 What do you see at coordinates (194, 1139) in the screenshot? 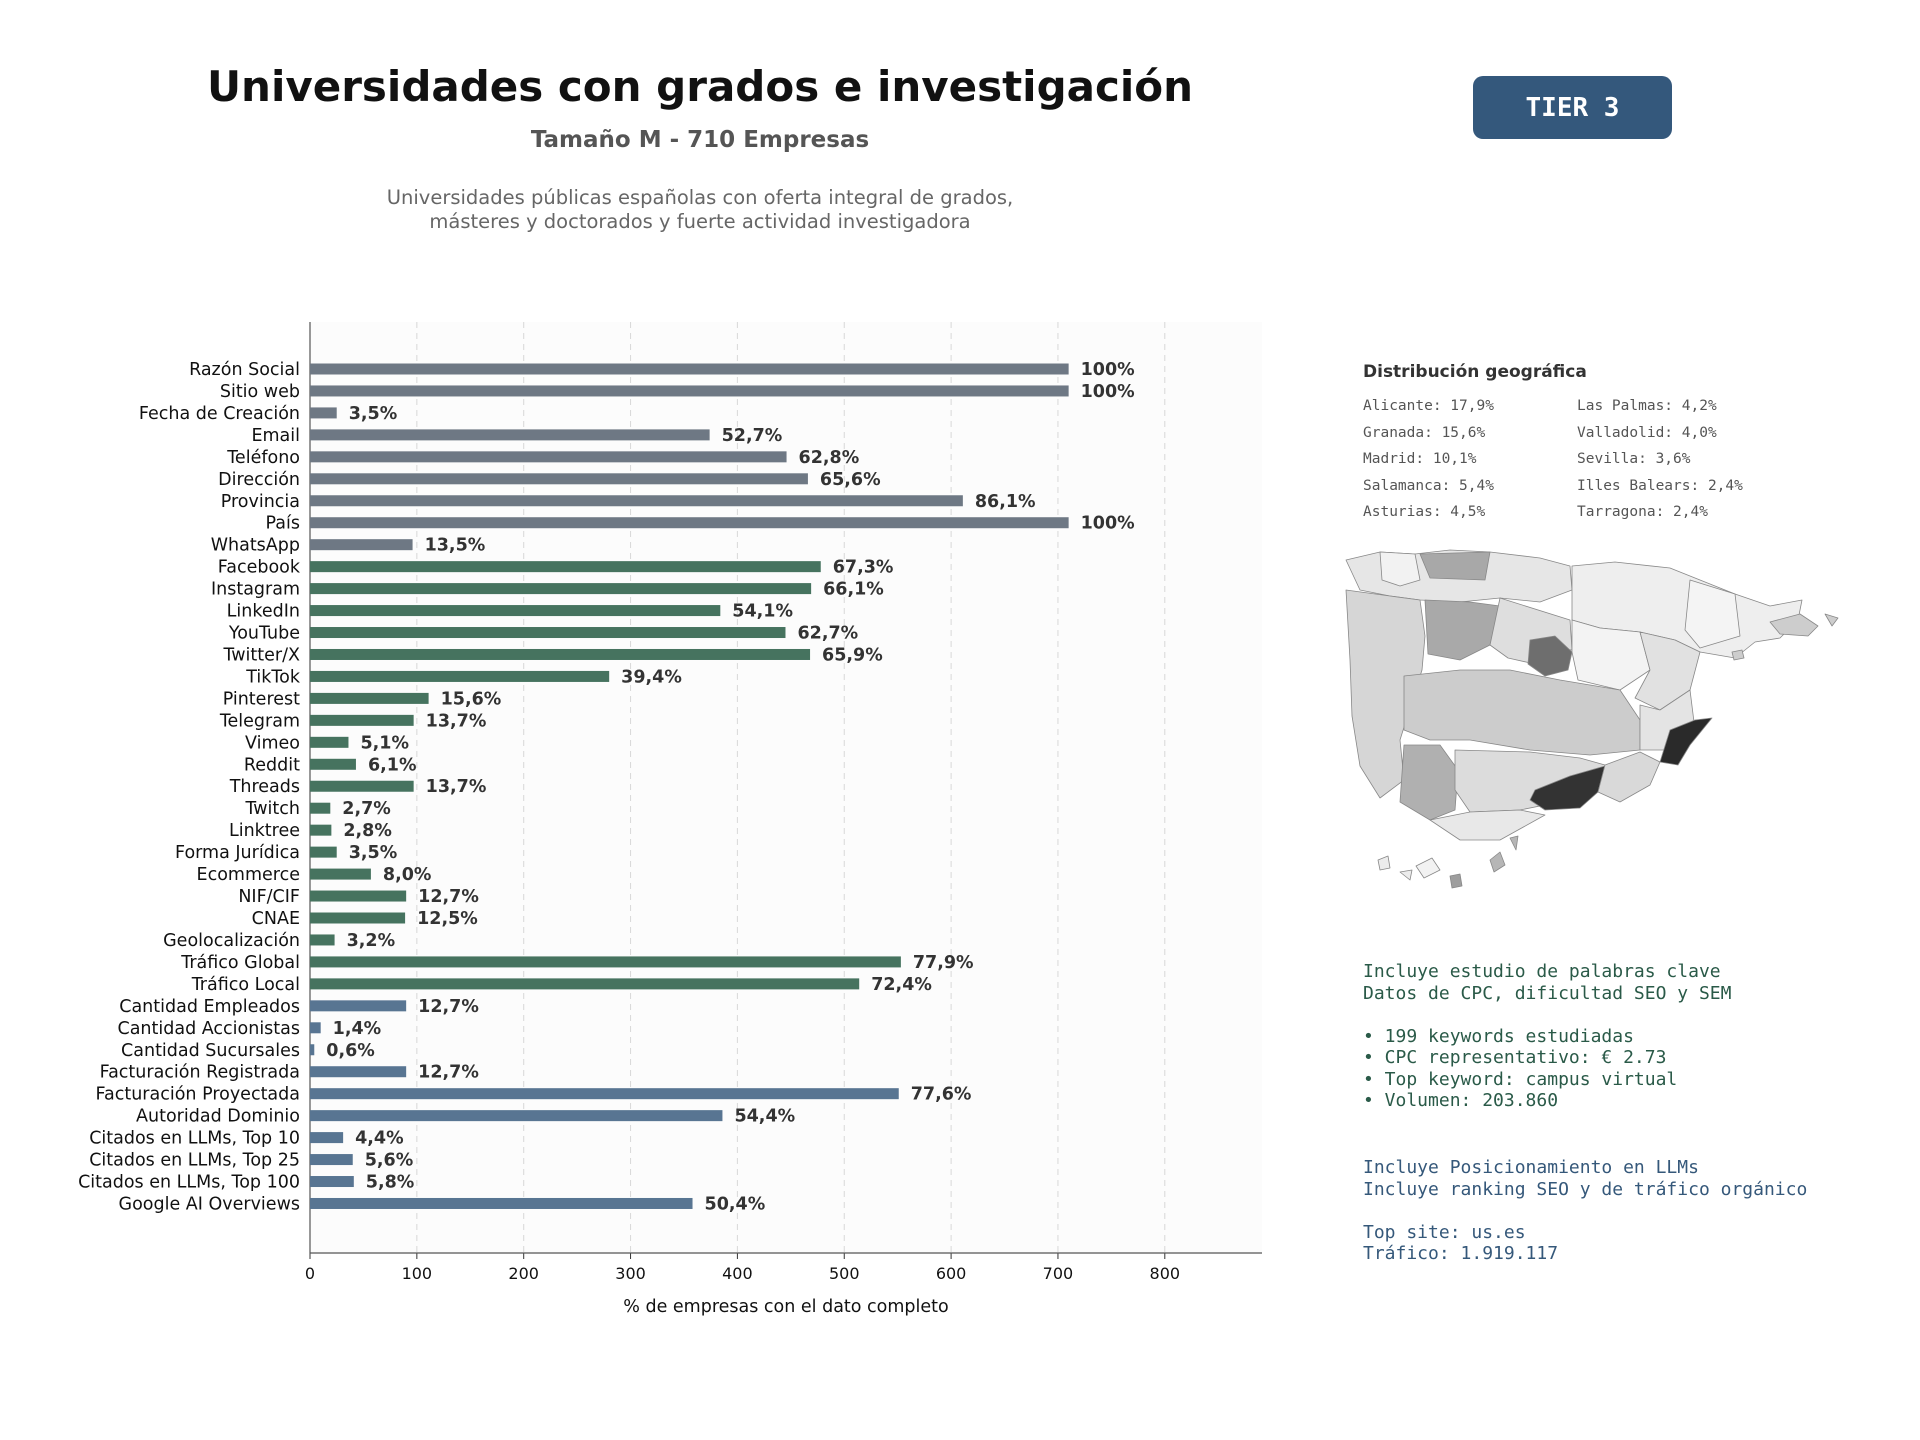
I see `category-label: Citados en LLMs, Top 10` at bounding box center [194, 1139].